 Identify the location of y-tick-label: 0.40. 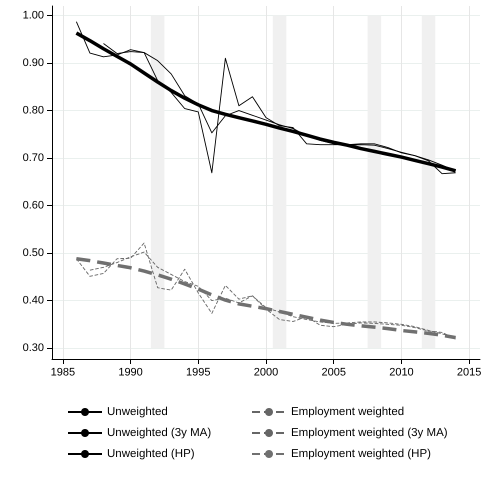
(33, 300).